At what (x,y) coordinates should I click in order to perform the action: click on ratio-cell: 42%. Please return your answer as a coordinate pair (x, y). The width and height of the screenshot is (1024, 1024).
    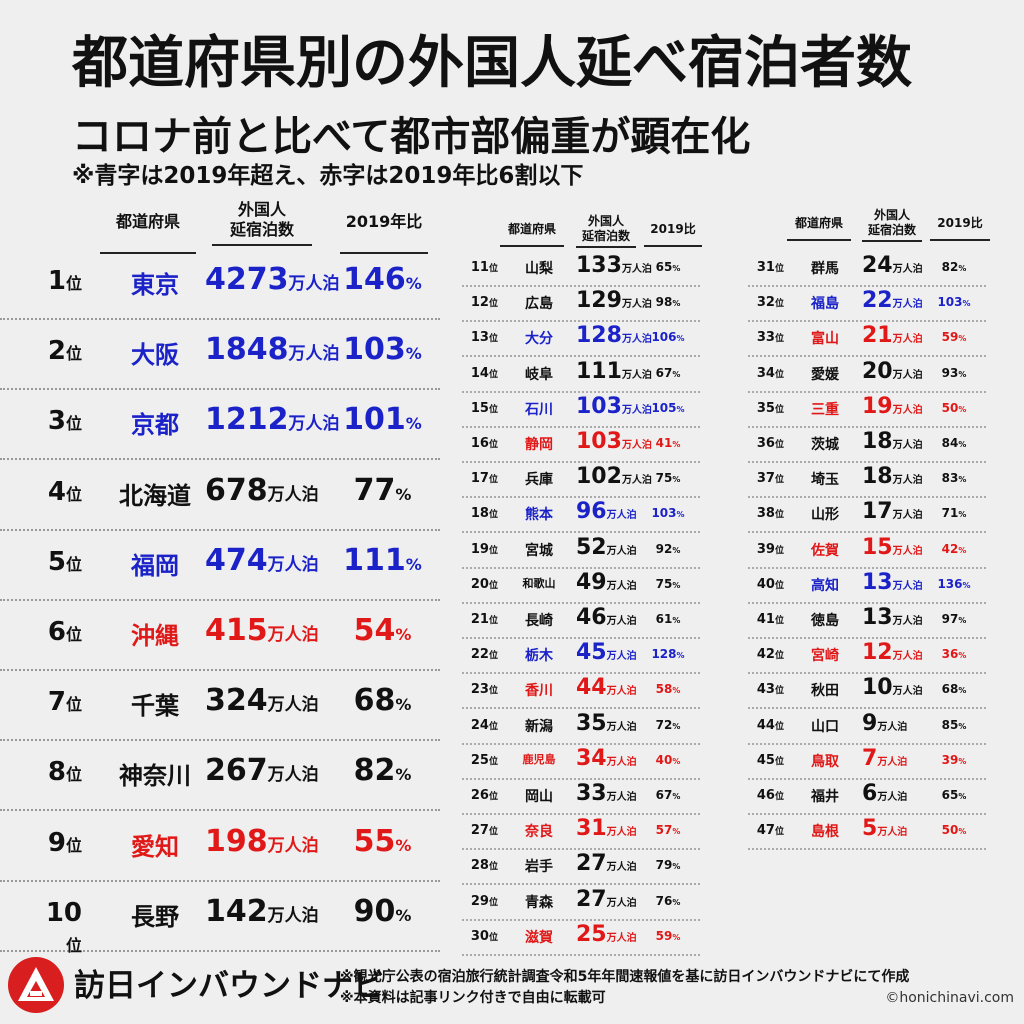
    Looking at the image, I should click on (954, 549).